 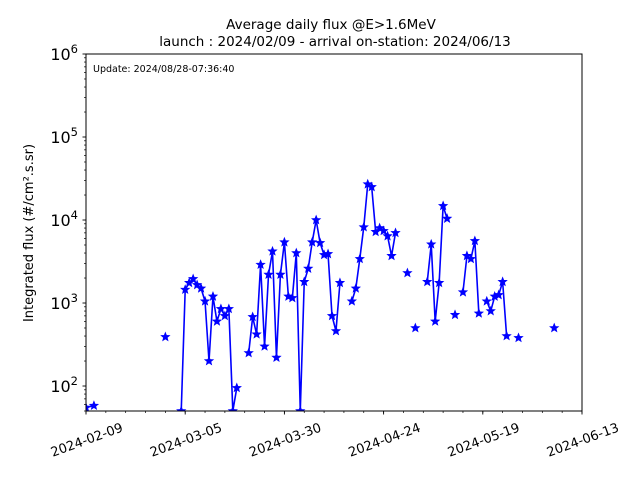 I want to click on y-tick-label: 10⁵, so click(x=64, y=136).